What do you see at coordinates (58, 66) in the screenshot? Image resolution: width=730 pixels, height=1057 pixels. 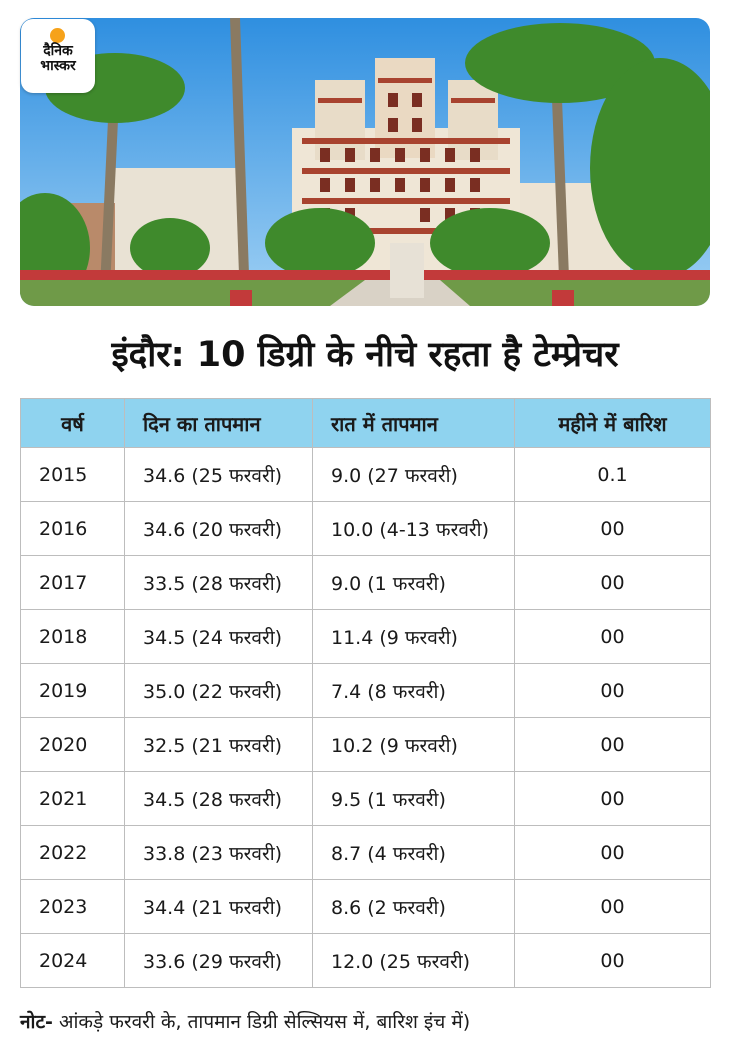 I see `logo-line-2: भास्कर` at bounding box center [58, 66].